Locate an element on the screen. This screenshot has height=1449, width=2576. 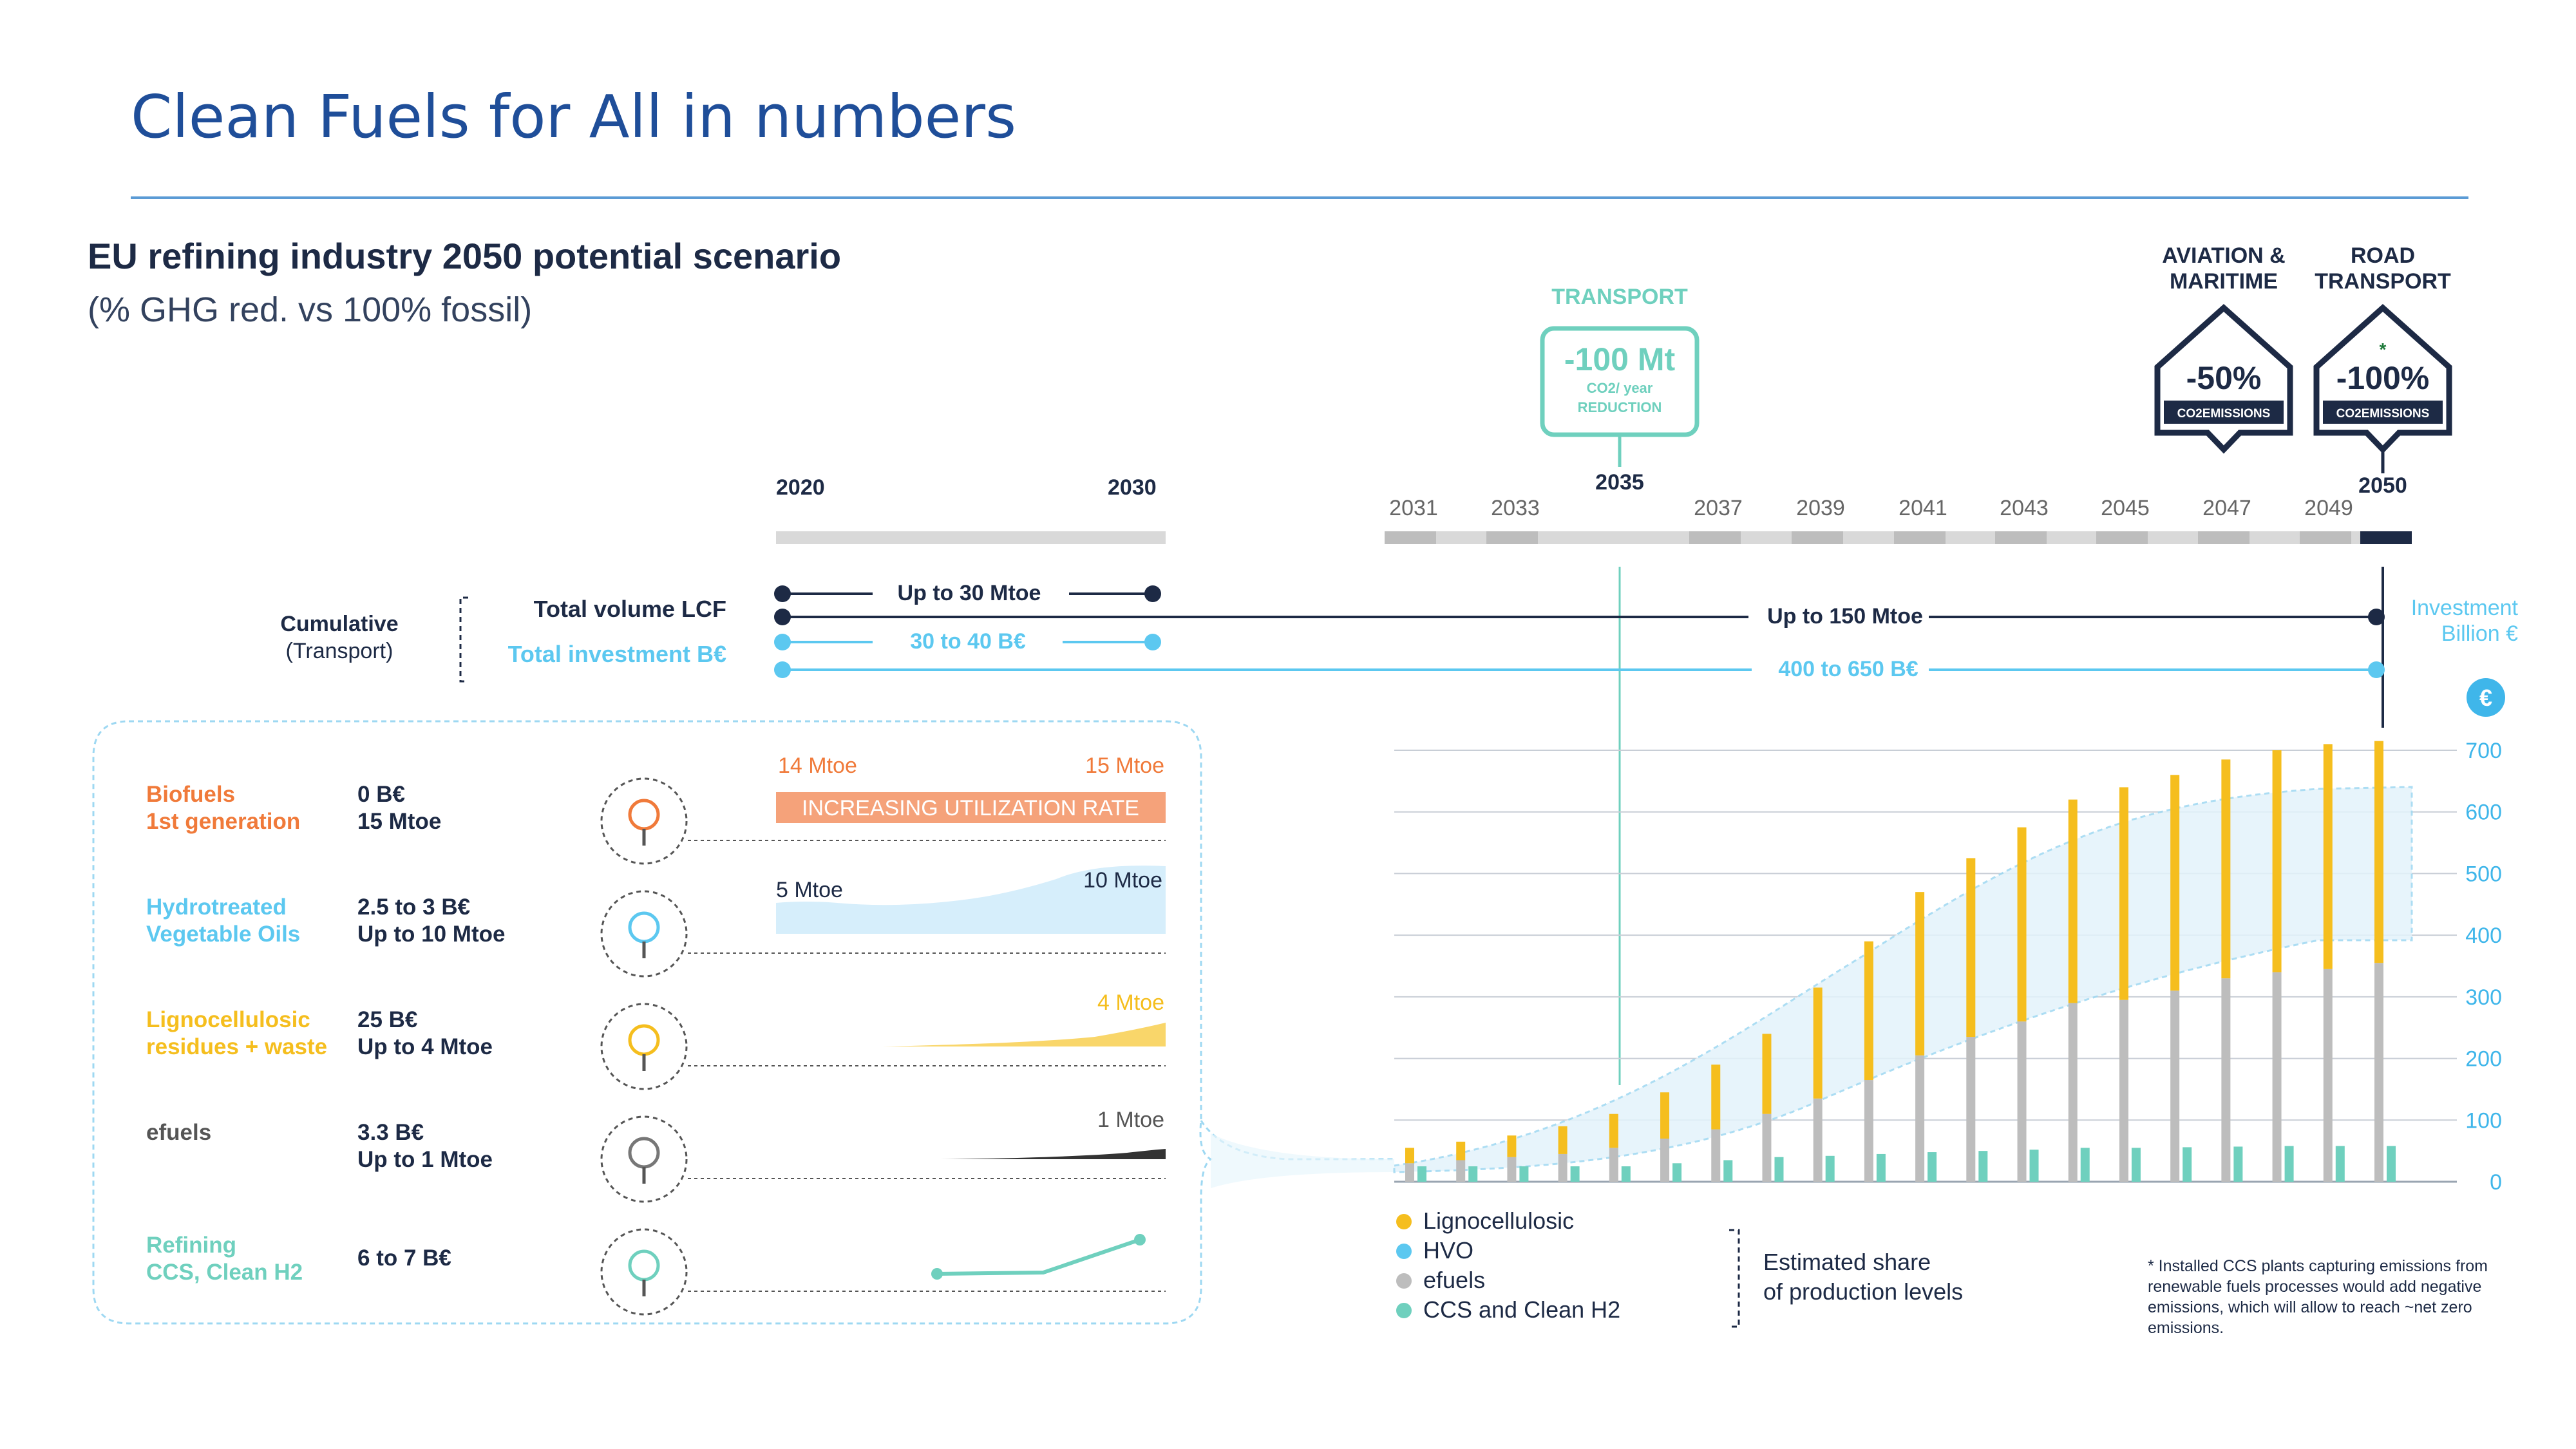
chart-legend: Lignocellulosic HVO efuels CCS and Clean H2 is located at coordinates (1508, 1265).